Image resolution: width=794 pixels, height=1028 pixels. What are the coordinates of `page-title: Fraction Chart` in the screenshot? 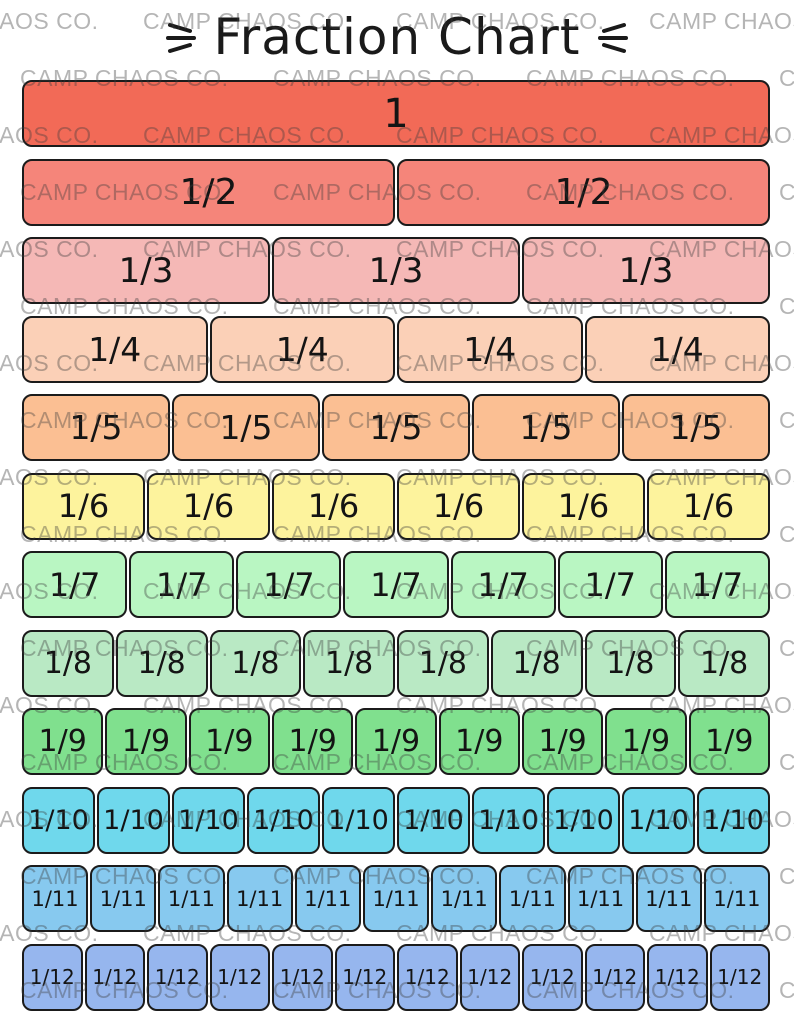 It's located at (397, 37).